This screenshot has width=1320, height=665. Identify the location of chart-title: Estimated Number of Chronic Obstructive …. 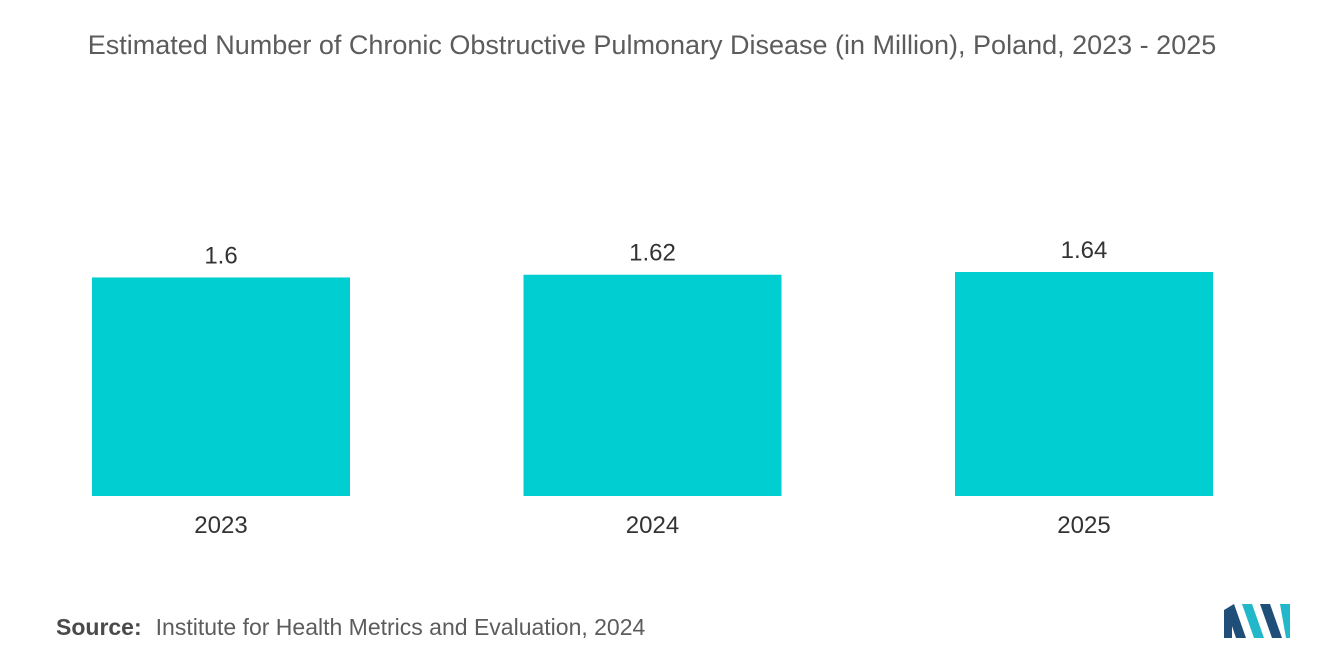
(652, 45).